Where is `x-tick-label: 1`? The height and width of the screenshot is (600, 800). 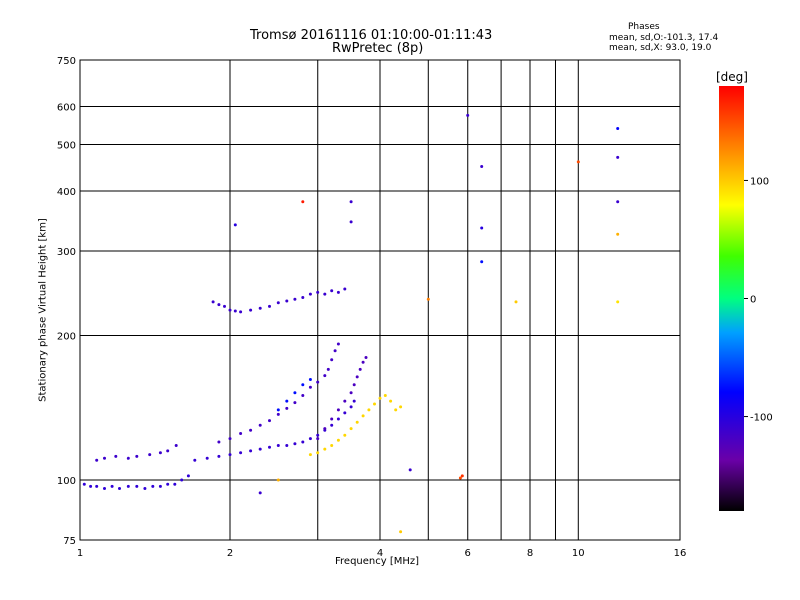 x-tick-label: 1 is located at coordinates (80, 553).